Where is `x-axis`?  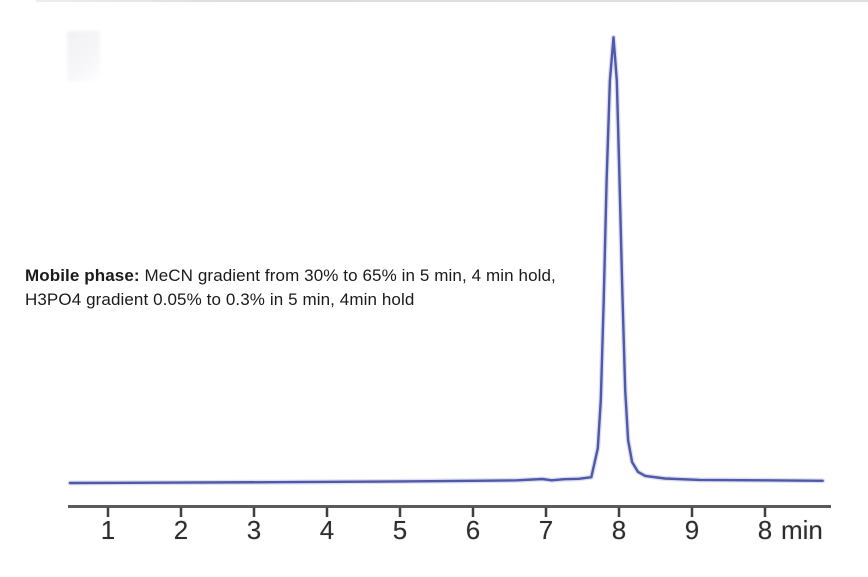 x-axis is located at coordinates (449, 511).